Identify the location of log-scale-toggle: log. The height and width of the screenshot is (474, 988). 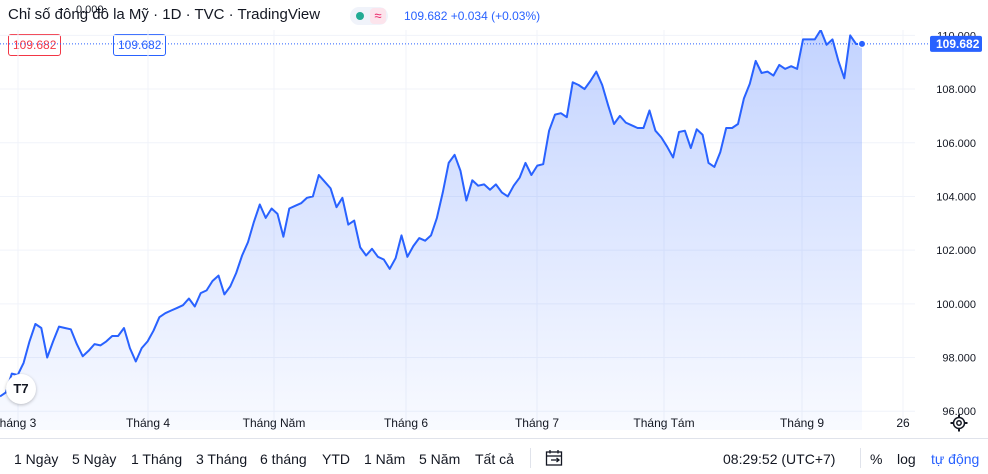
(906, 459).